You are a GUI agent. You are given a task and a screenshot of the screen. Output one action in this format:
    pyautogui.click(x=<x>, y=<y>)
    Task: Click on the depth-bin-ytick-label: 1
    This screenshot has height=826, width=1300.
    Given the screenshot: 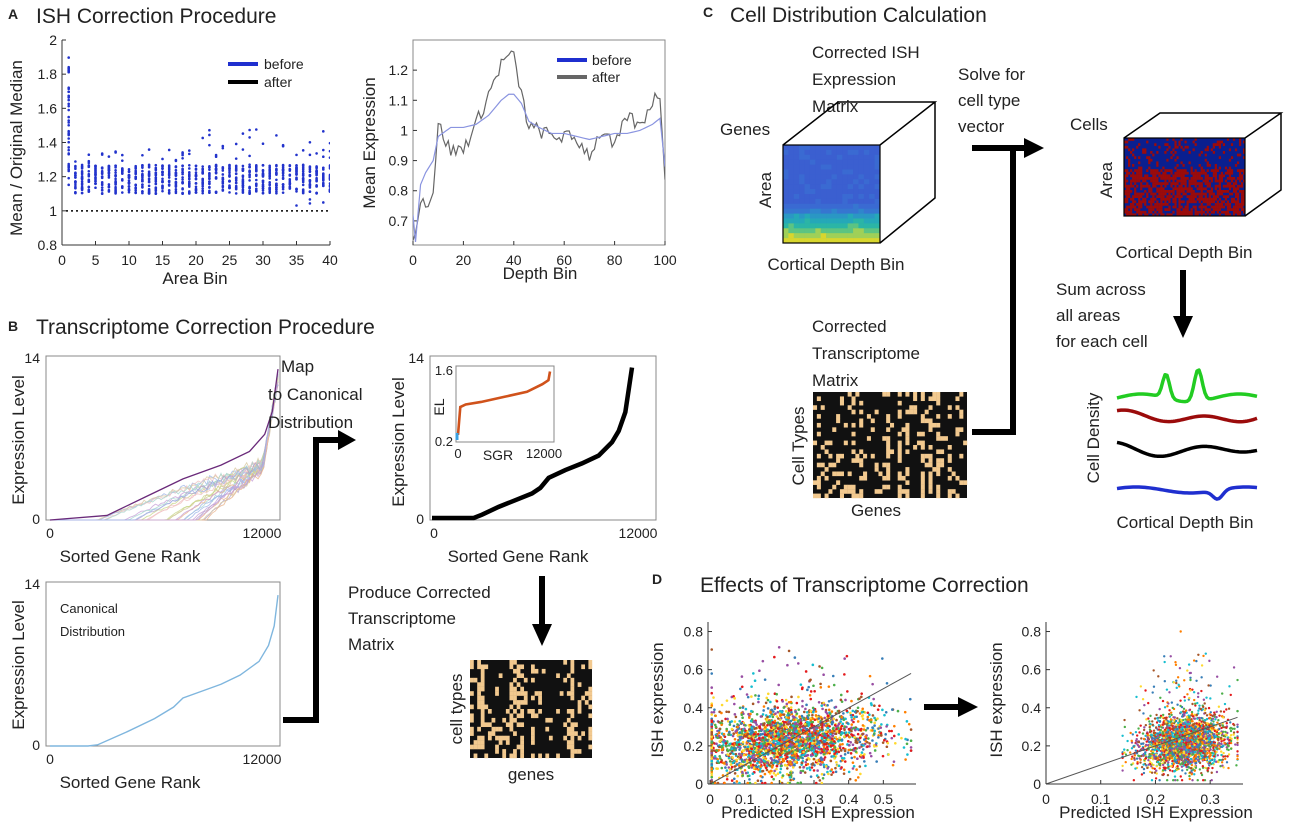 What is the action you would take?
    pyautogui.click(x=404, y=130)
    